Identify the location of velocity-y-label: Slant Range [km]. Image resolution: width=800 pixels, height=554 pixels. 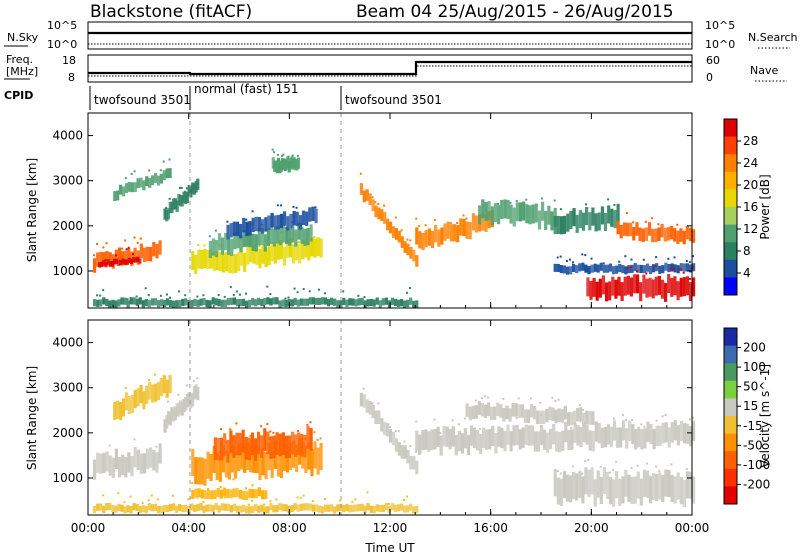
(32, 418).